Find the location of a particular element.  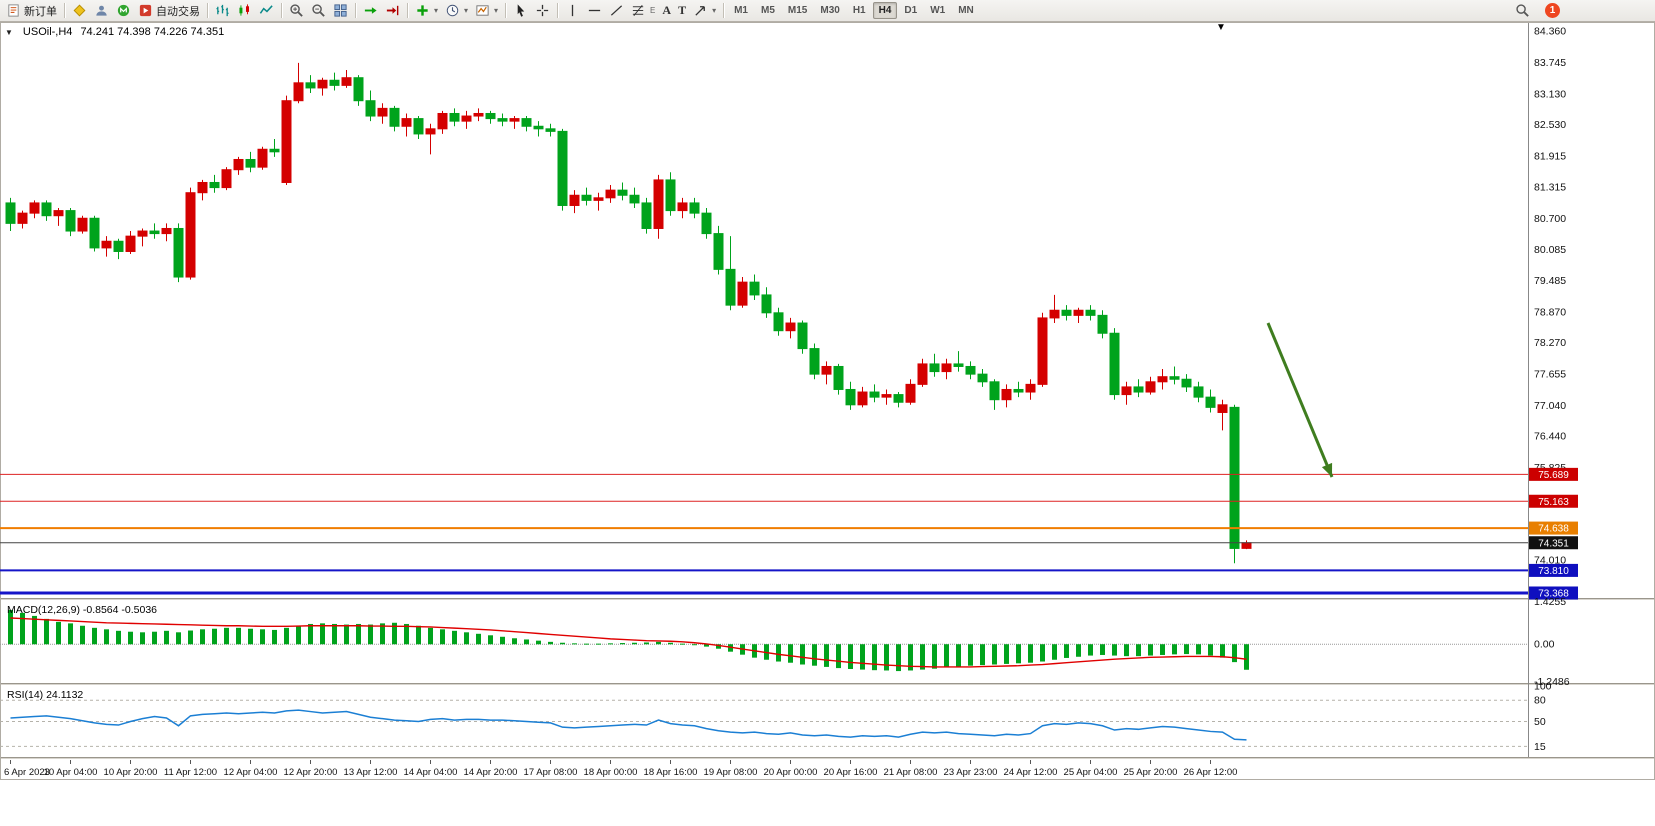

svg-text: 12 Apr 20:00 is located at coordinates (311, 772).